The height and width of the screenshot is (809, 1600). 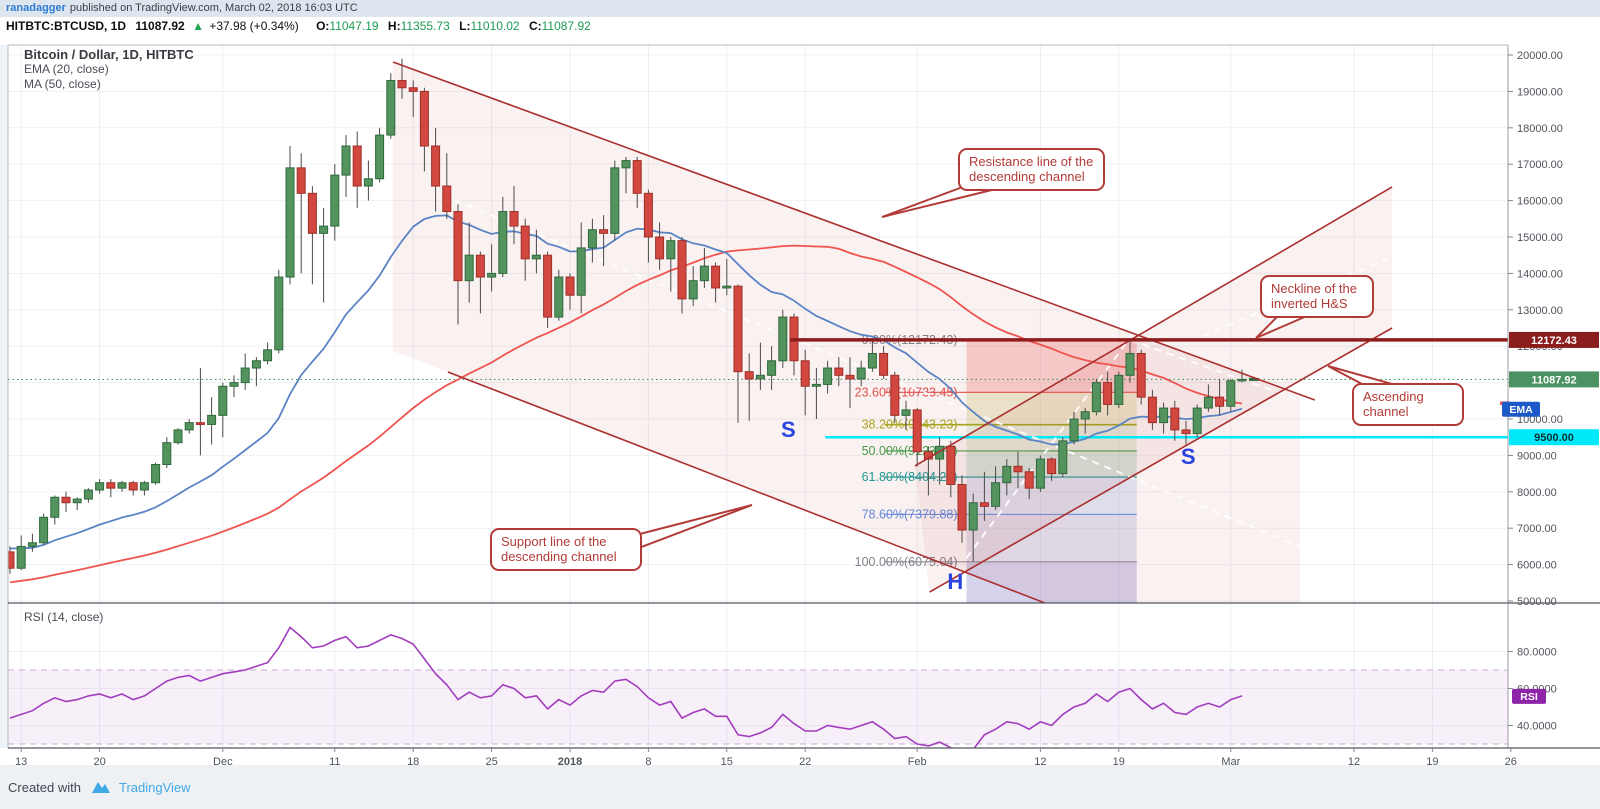 I want to click on fib-label: 38.20%(9843.23), so click(x=910, y=425).